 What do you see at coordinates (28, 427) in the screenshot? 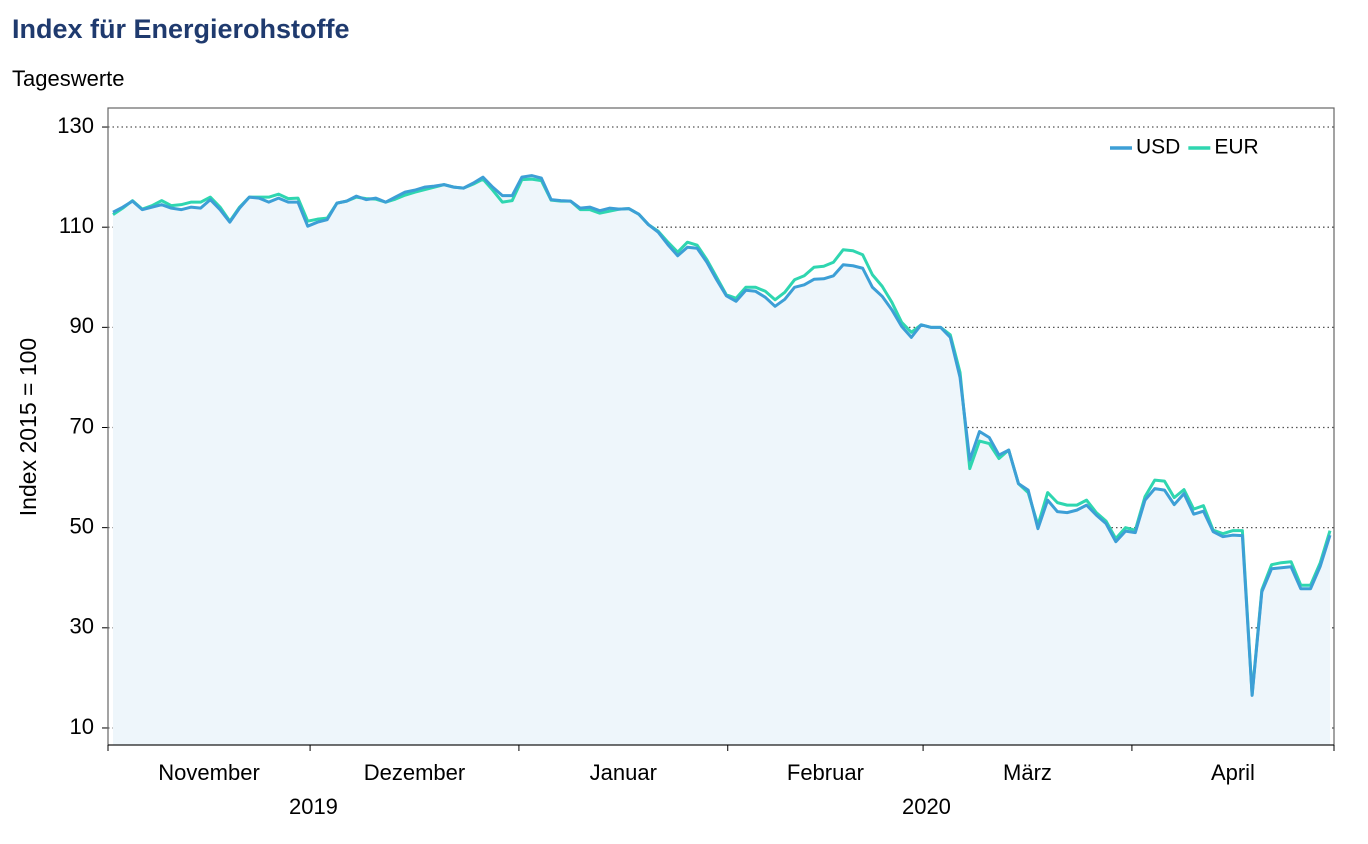
I see `y-axis-label: Index 2015 = 100` at bounding box center [28, 427].